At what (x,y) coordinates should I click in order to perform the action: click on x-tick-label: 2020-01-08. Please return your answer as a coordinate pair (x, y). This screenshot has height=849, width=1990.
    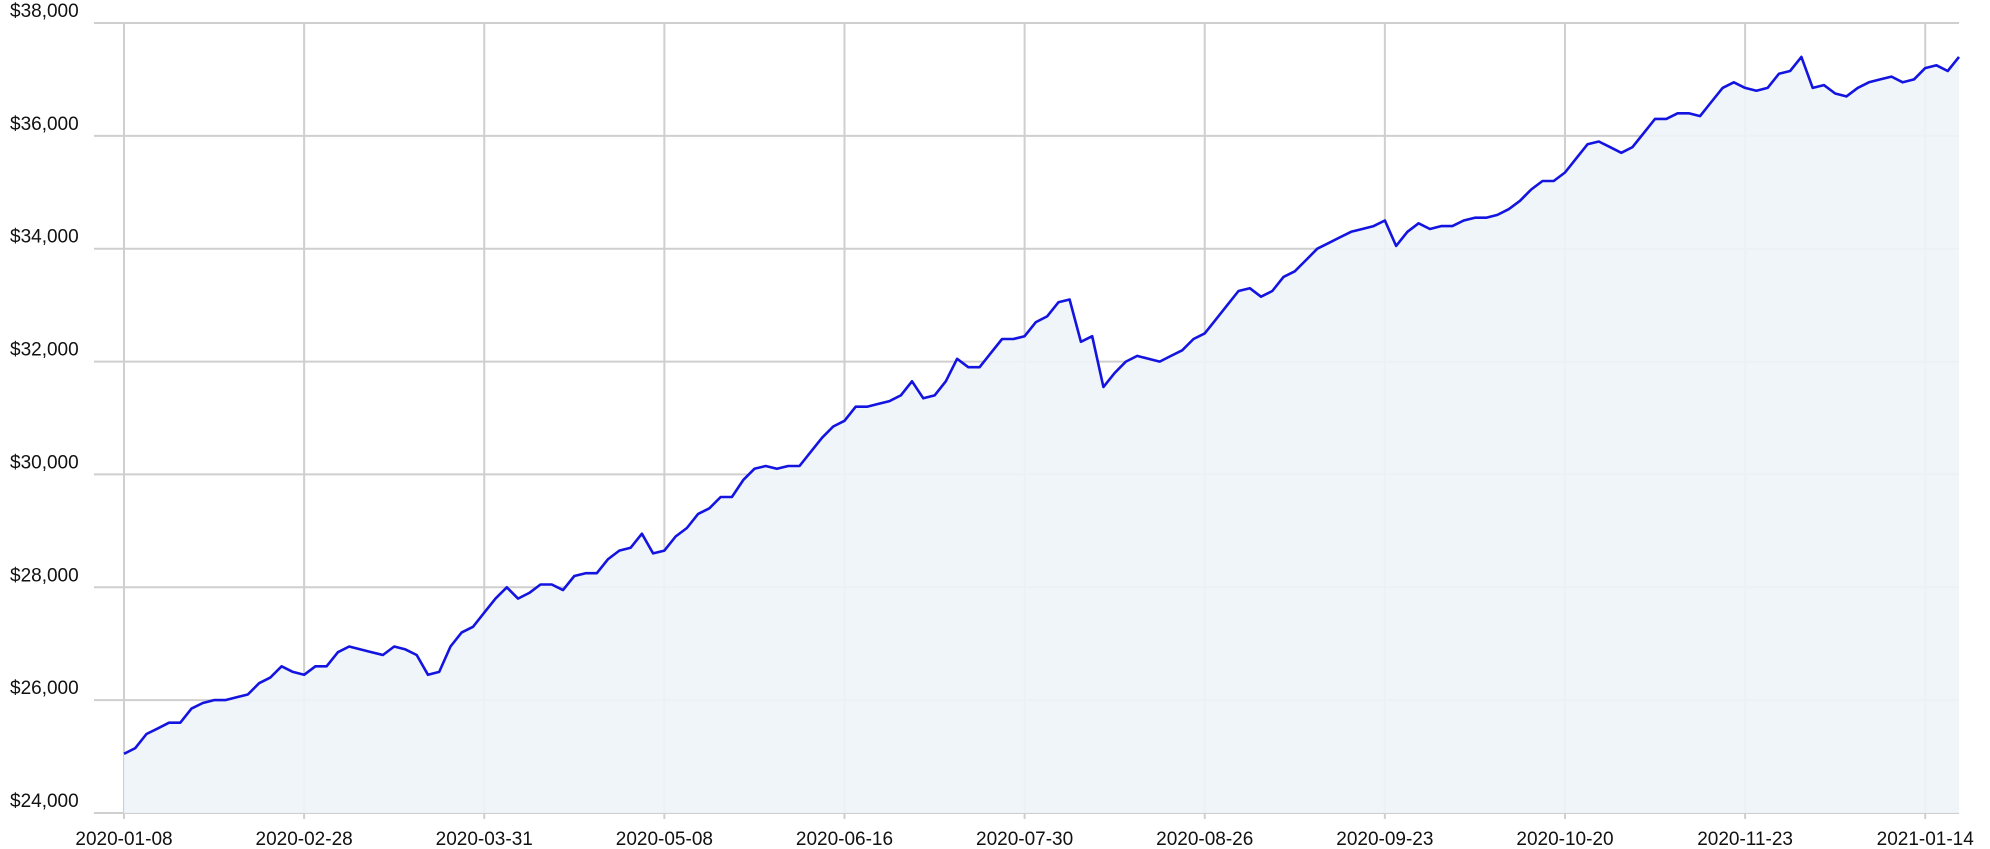
    Looking at the image, I should click on (123, 839).